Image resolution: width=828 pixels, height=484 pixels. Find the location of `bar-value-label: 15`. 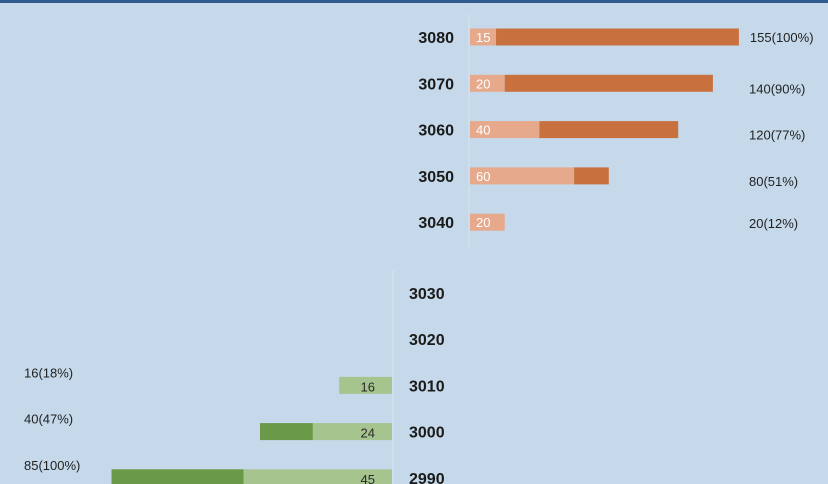

bar-value-label: 15 is located at coordinates (483, 37).